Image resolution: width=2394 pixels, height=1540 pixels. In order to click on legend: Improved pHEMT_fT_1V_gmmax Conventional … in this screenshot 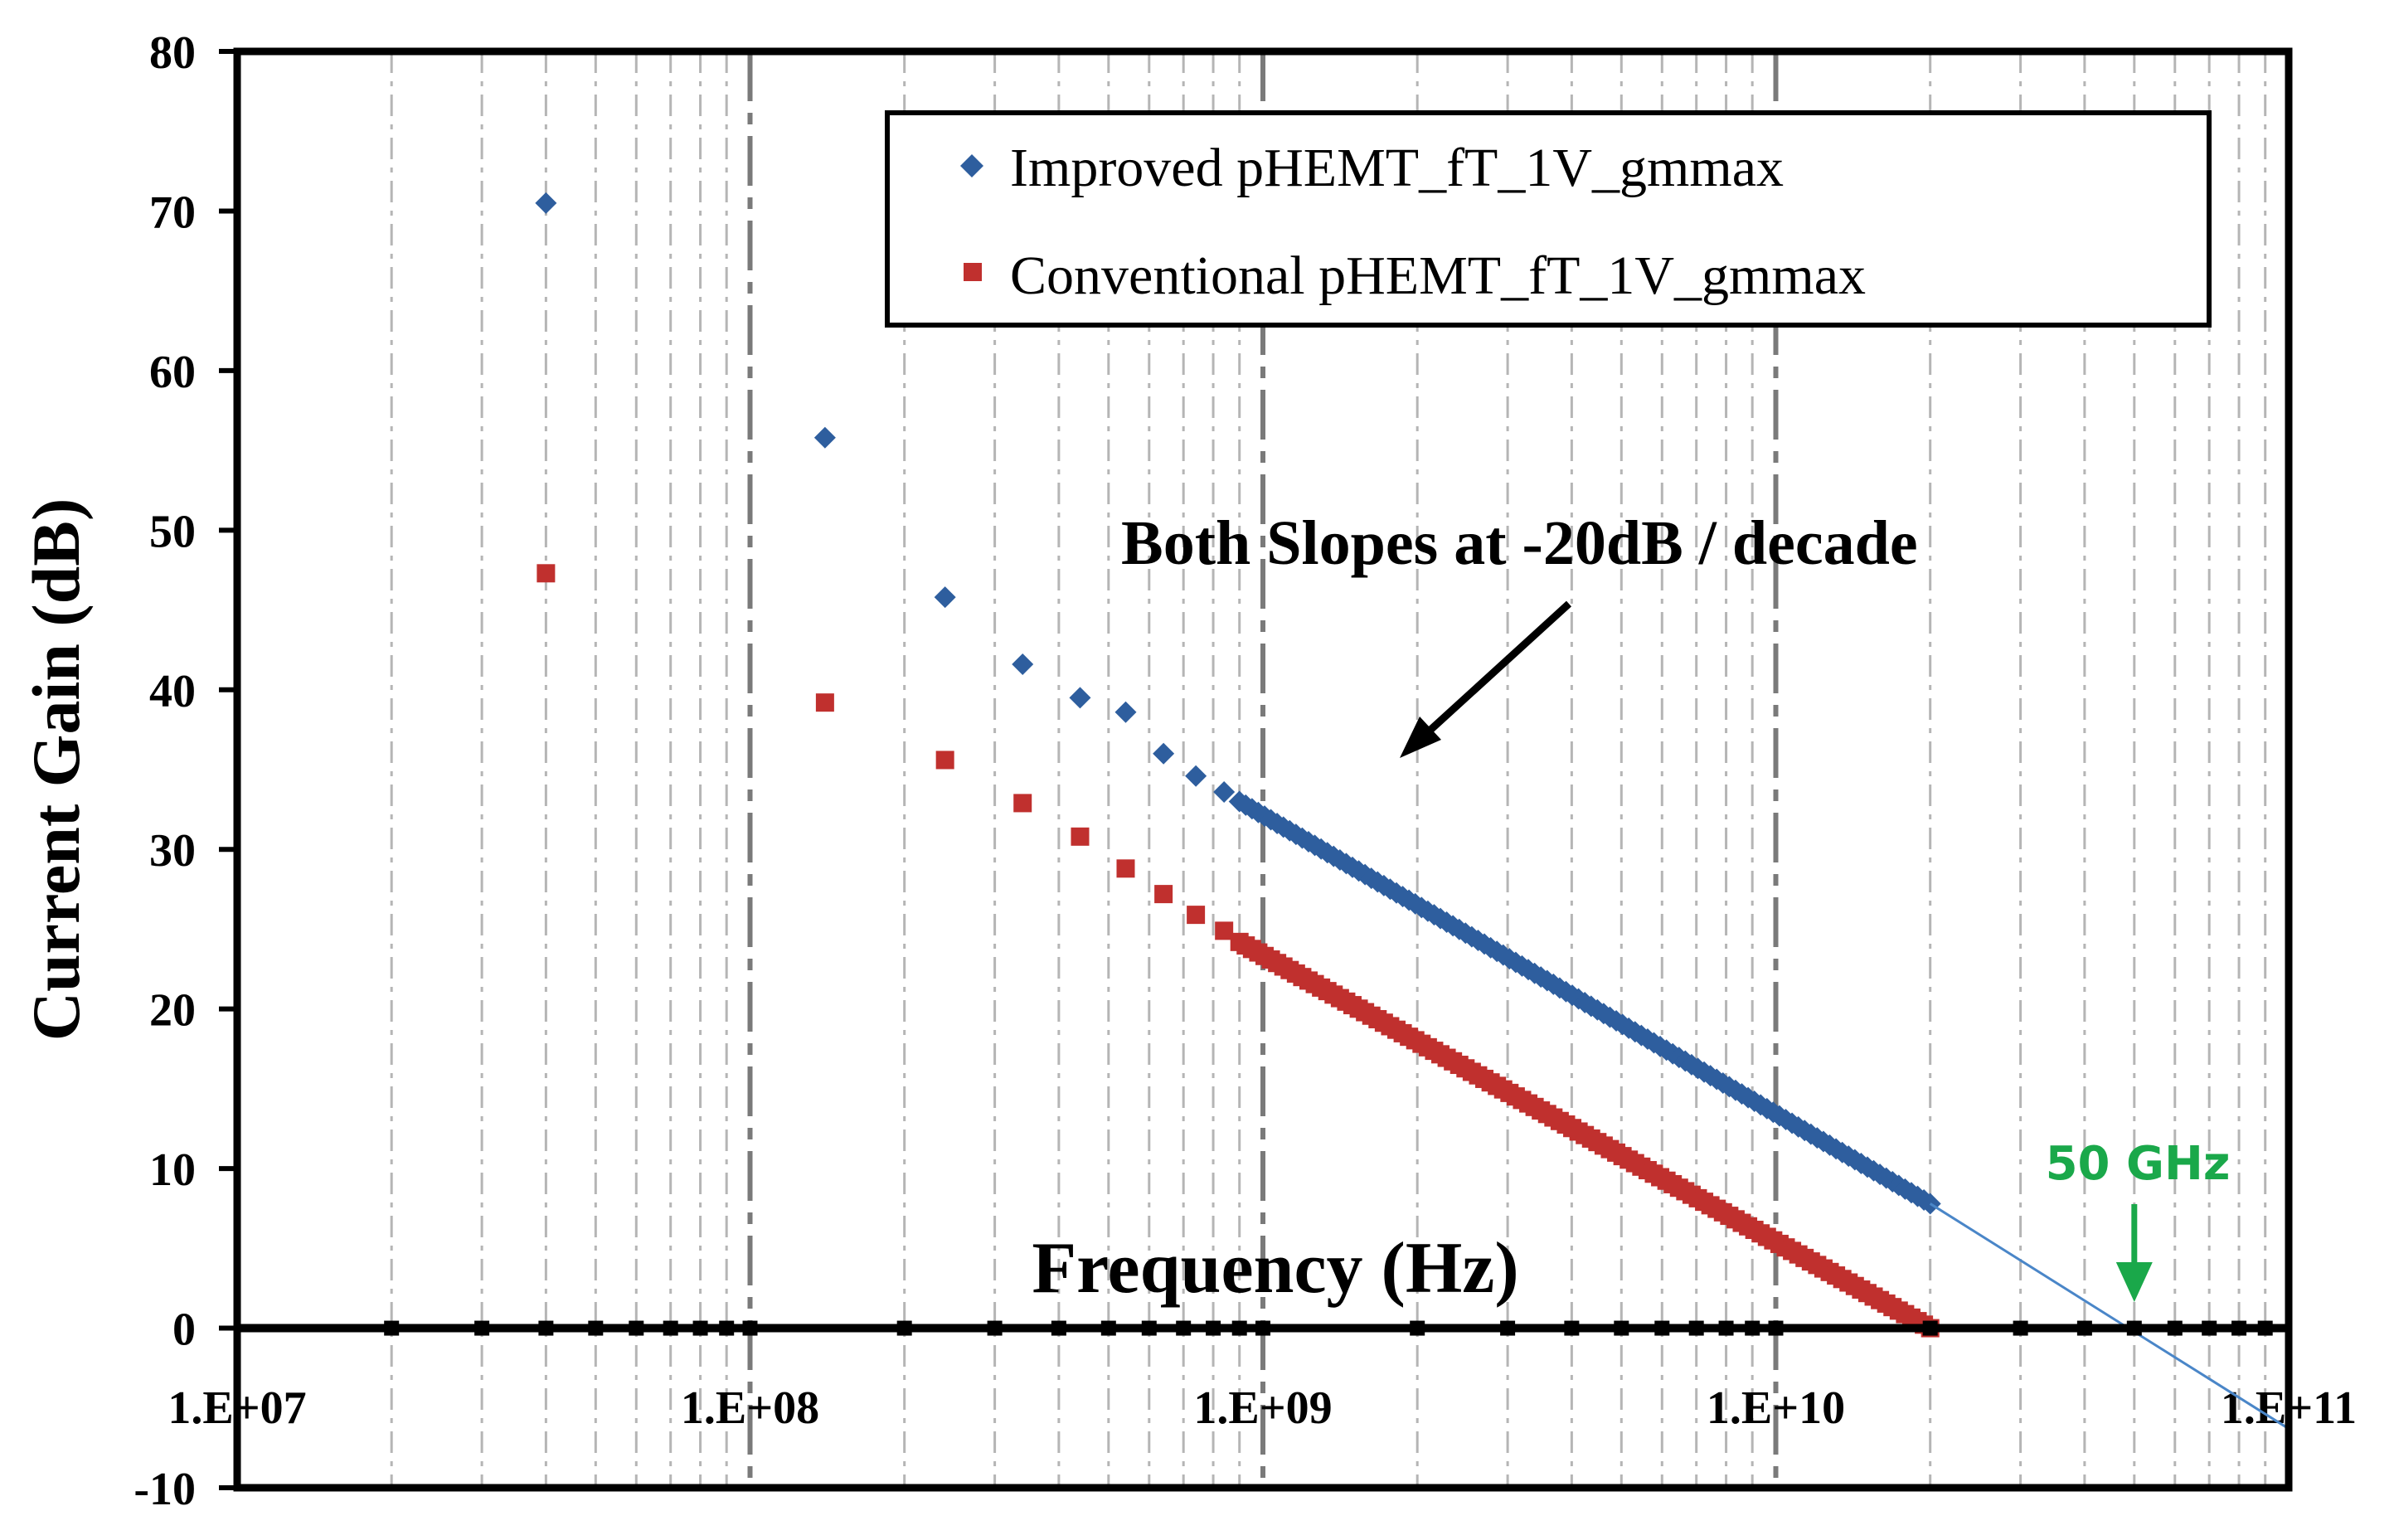, I will do `click(1548, 219)`.